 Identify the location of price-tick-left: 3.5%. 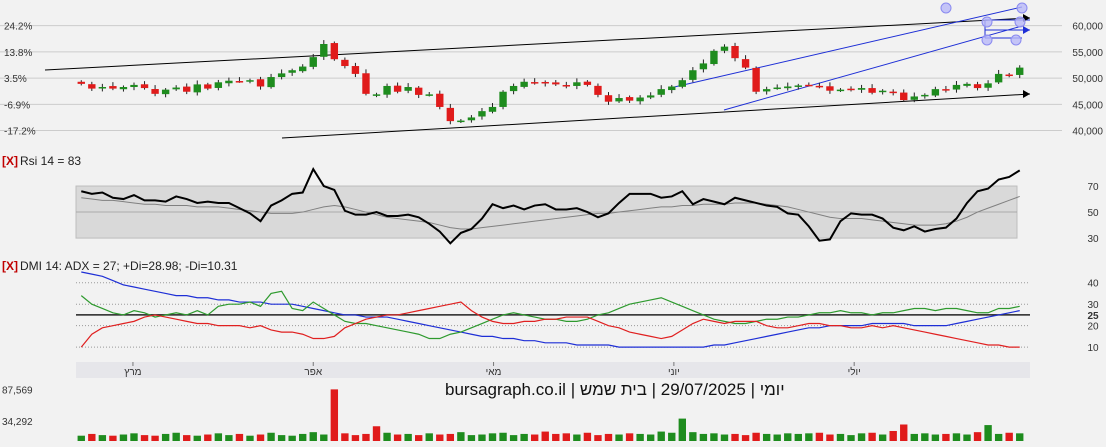
(15, 79).